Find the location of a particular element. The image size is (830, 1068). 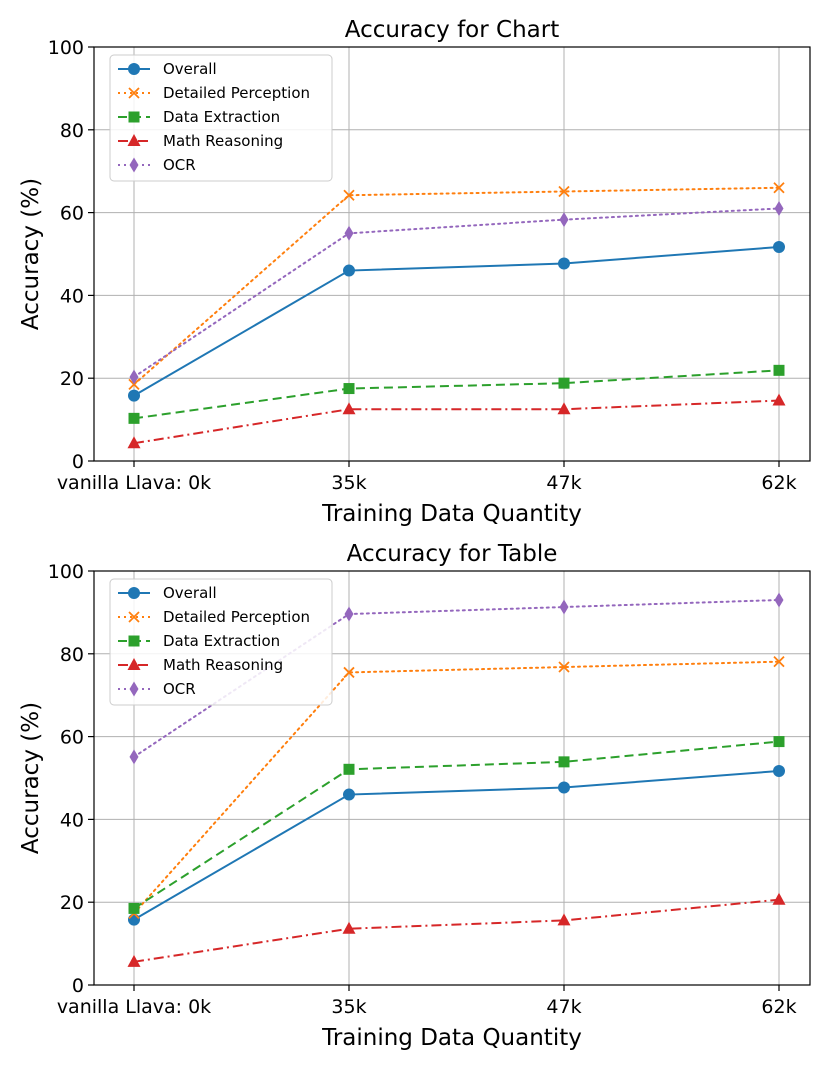

legend-marker-detailed-perception is located at coordinates (134, 93).